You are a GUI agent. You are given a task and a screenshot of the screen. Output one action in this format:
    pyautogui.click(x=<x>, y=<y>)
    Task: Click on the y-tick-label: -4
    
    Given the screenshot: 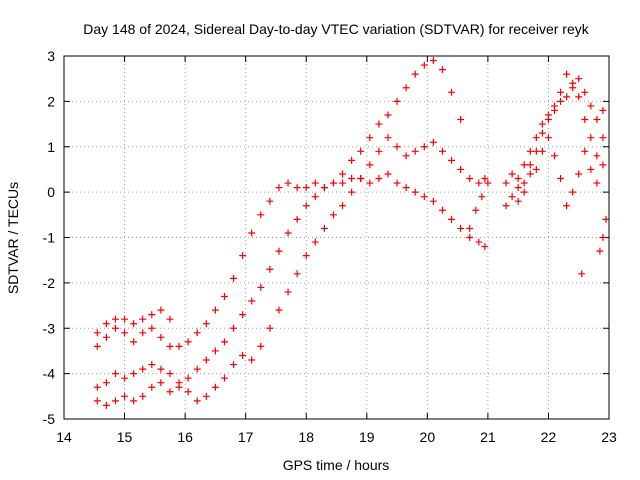 What is the action you would take?
    pyautogui.click(x=49, y=374)
    